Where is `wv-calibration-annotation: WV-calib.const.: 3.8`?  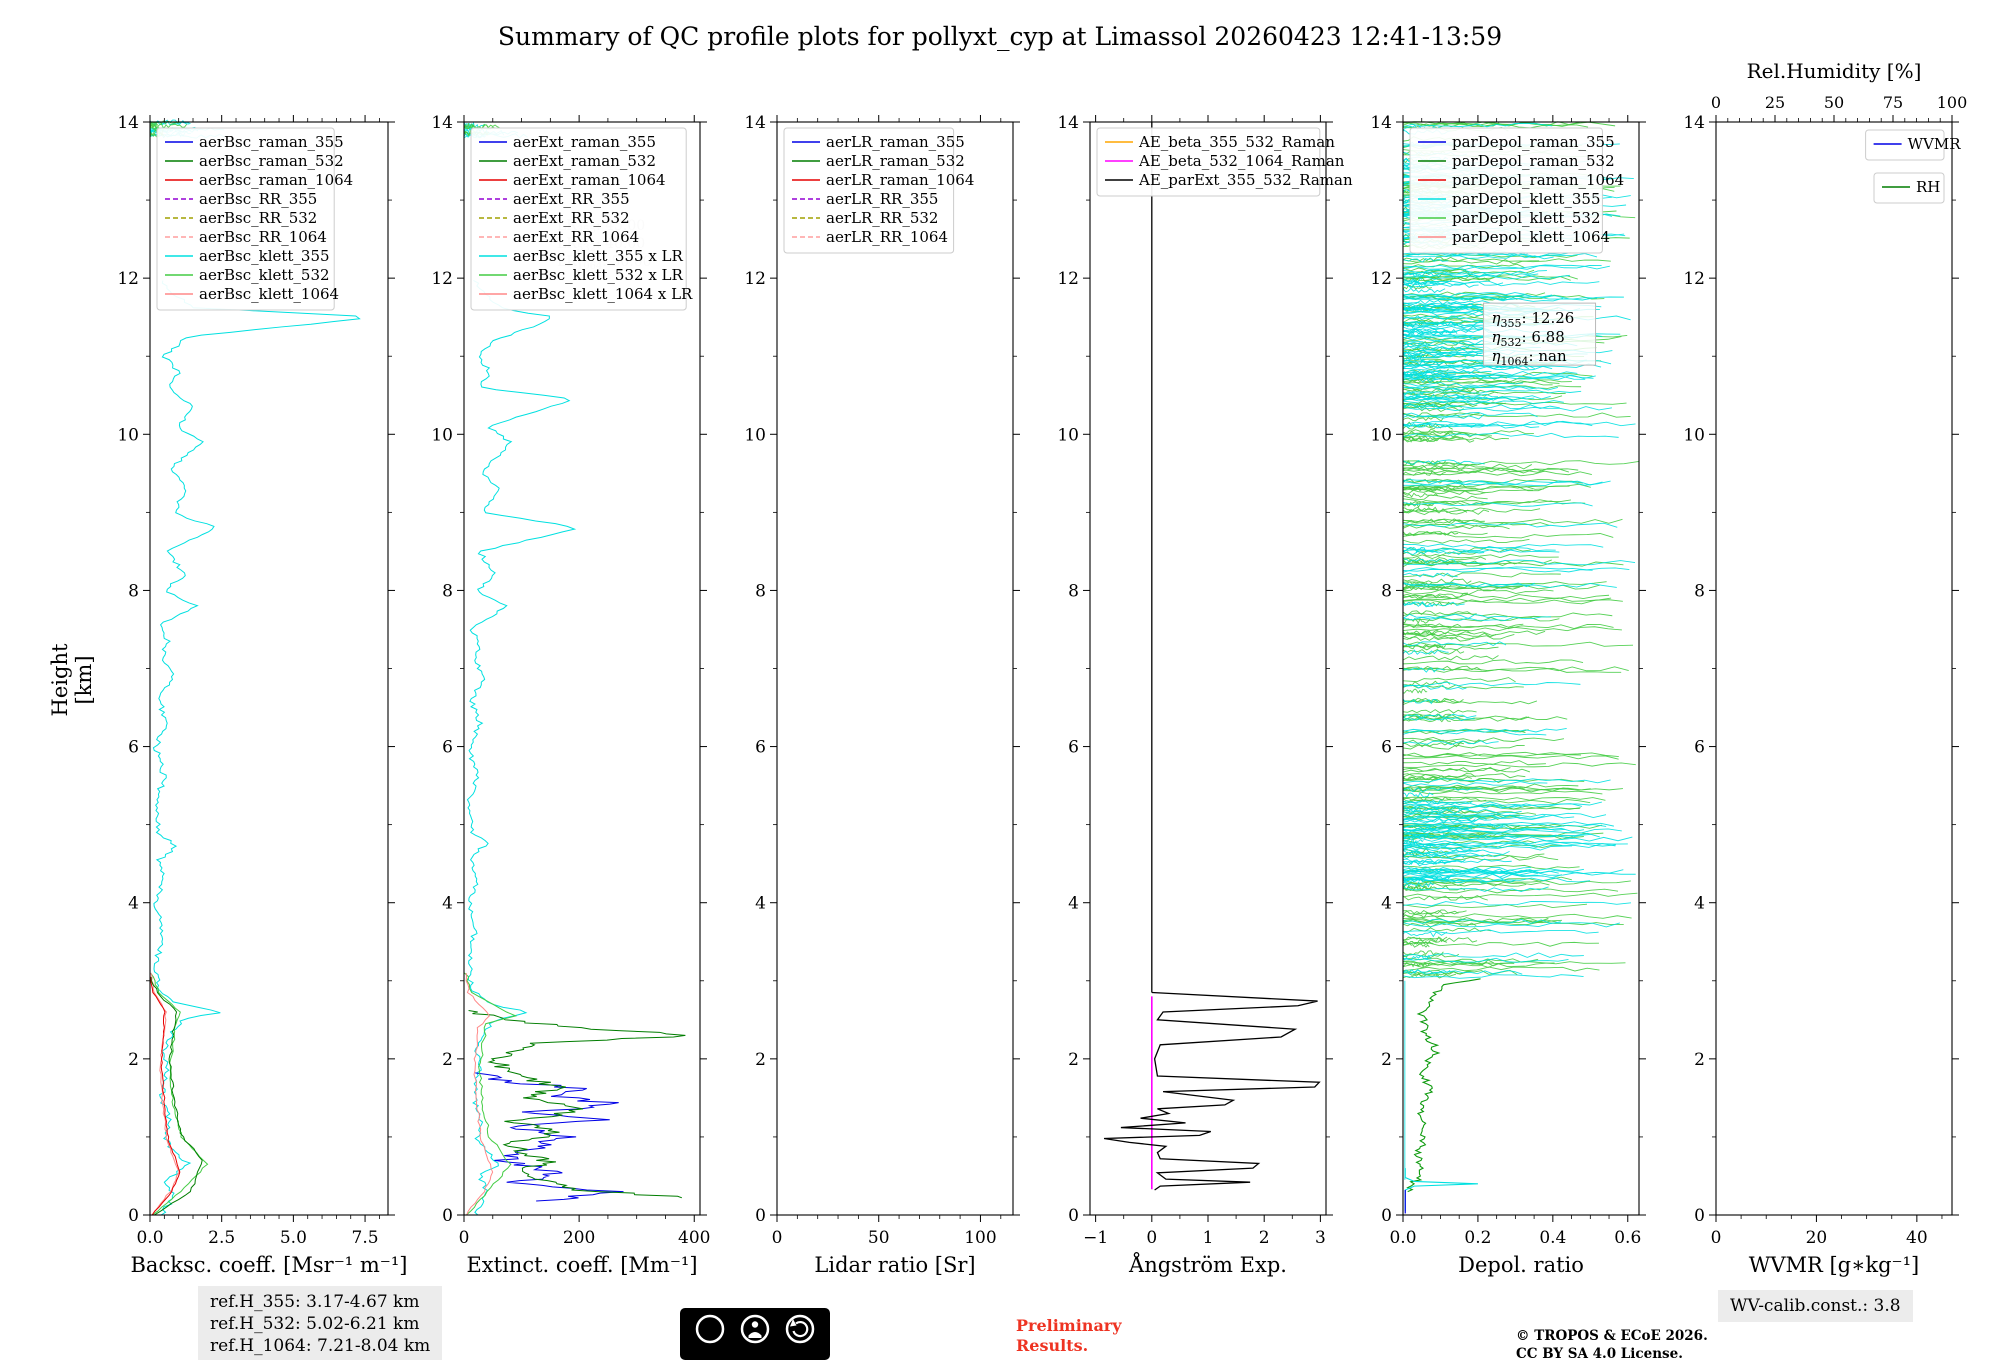 wv-calibration-annotation: WV-calib.const.: 3.8 is located at coordinates (1815, 1306).